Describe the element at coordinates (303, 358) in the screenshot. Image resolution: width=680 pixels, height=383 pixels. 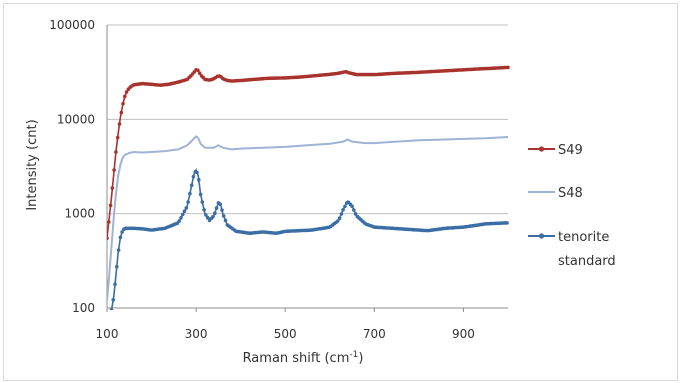
I see `x-axis-title: Raman shift (cm-1)` at that location.